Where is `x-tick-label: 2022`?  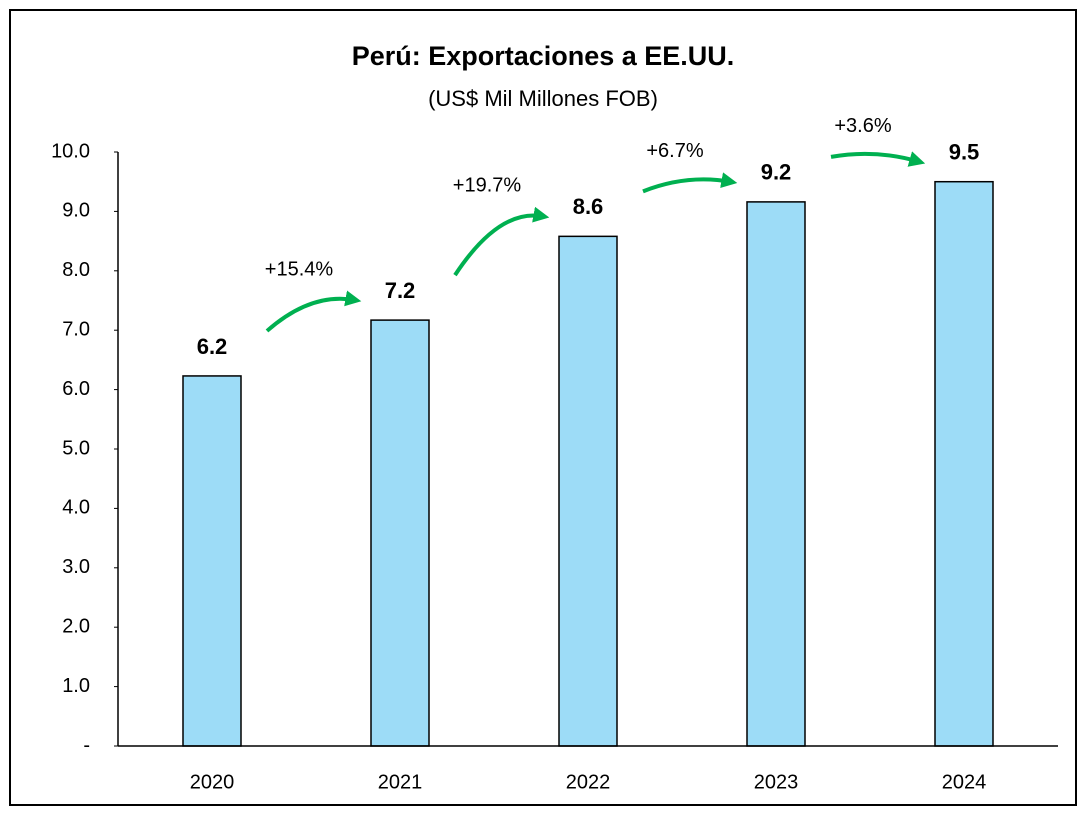
x-tick-label: 2022 is located at coordinates (588, 782).